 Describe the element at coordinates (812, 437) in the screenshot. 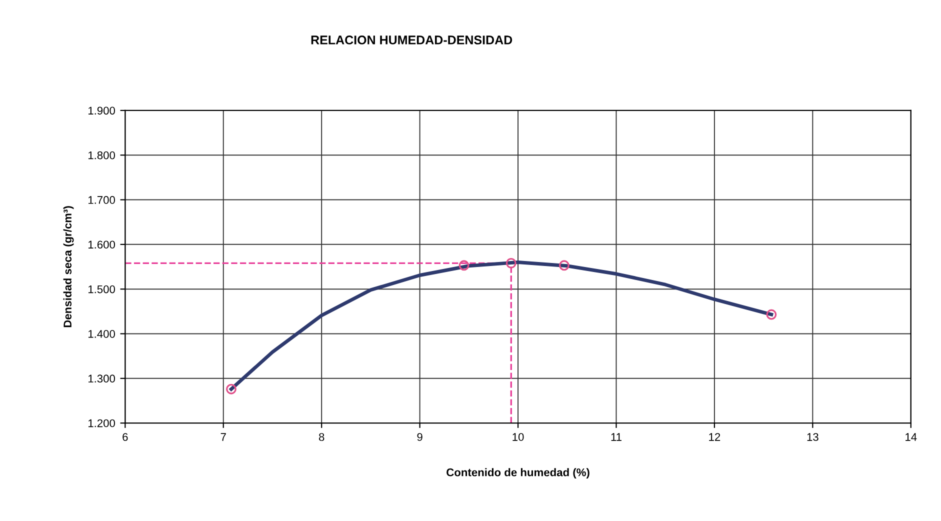

I see `x-tick-label: 13` at that location.